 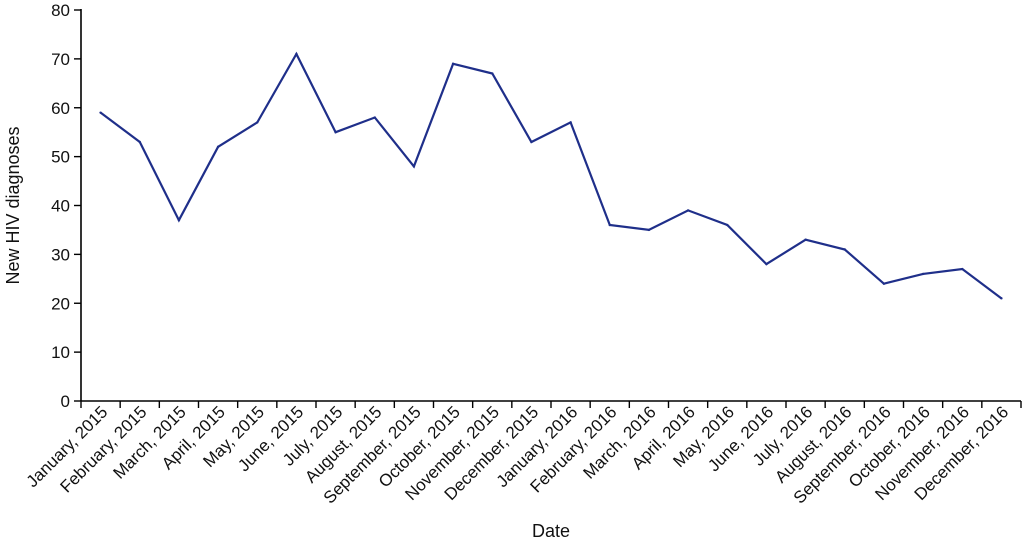 What do you see at coordinates (60, 59) in the screenshot?
I see `y-tick-label: 70` at bounding box center [60, 59].